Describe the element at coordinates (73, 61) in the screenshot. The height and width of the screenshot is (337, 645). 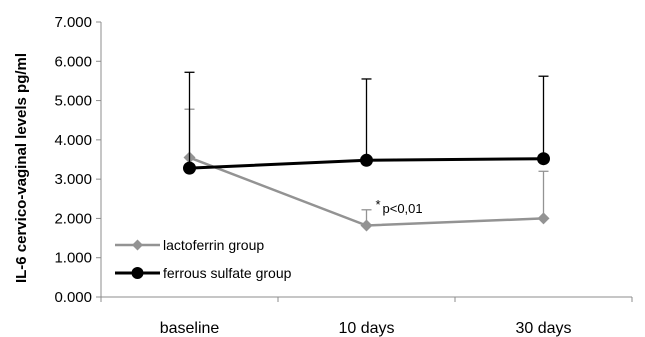
I see `y-tick-label: 6.000` at that location.